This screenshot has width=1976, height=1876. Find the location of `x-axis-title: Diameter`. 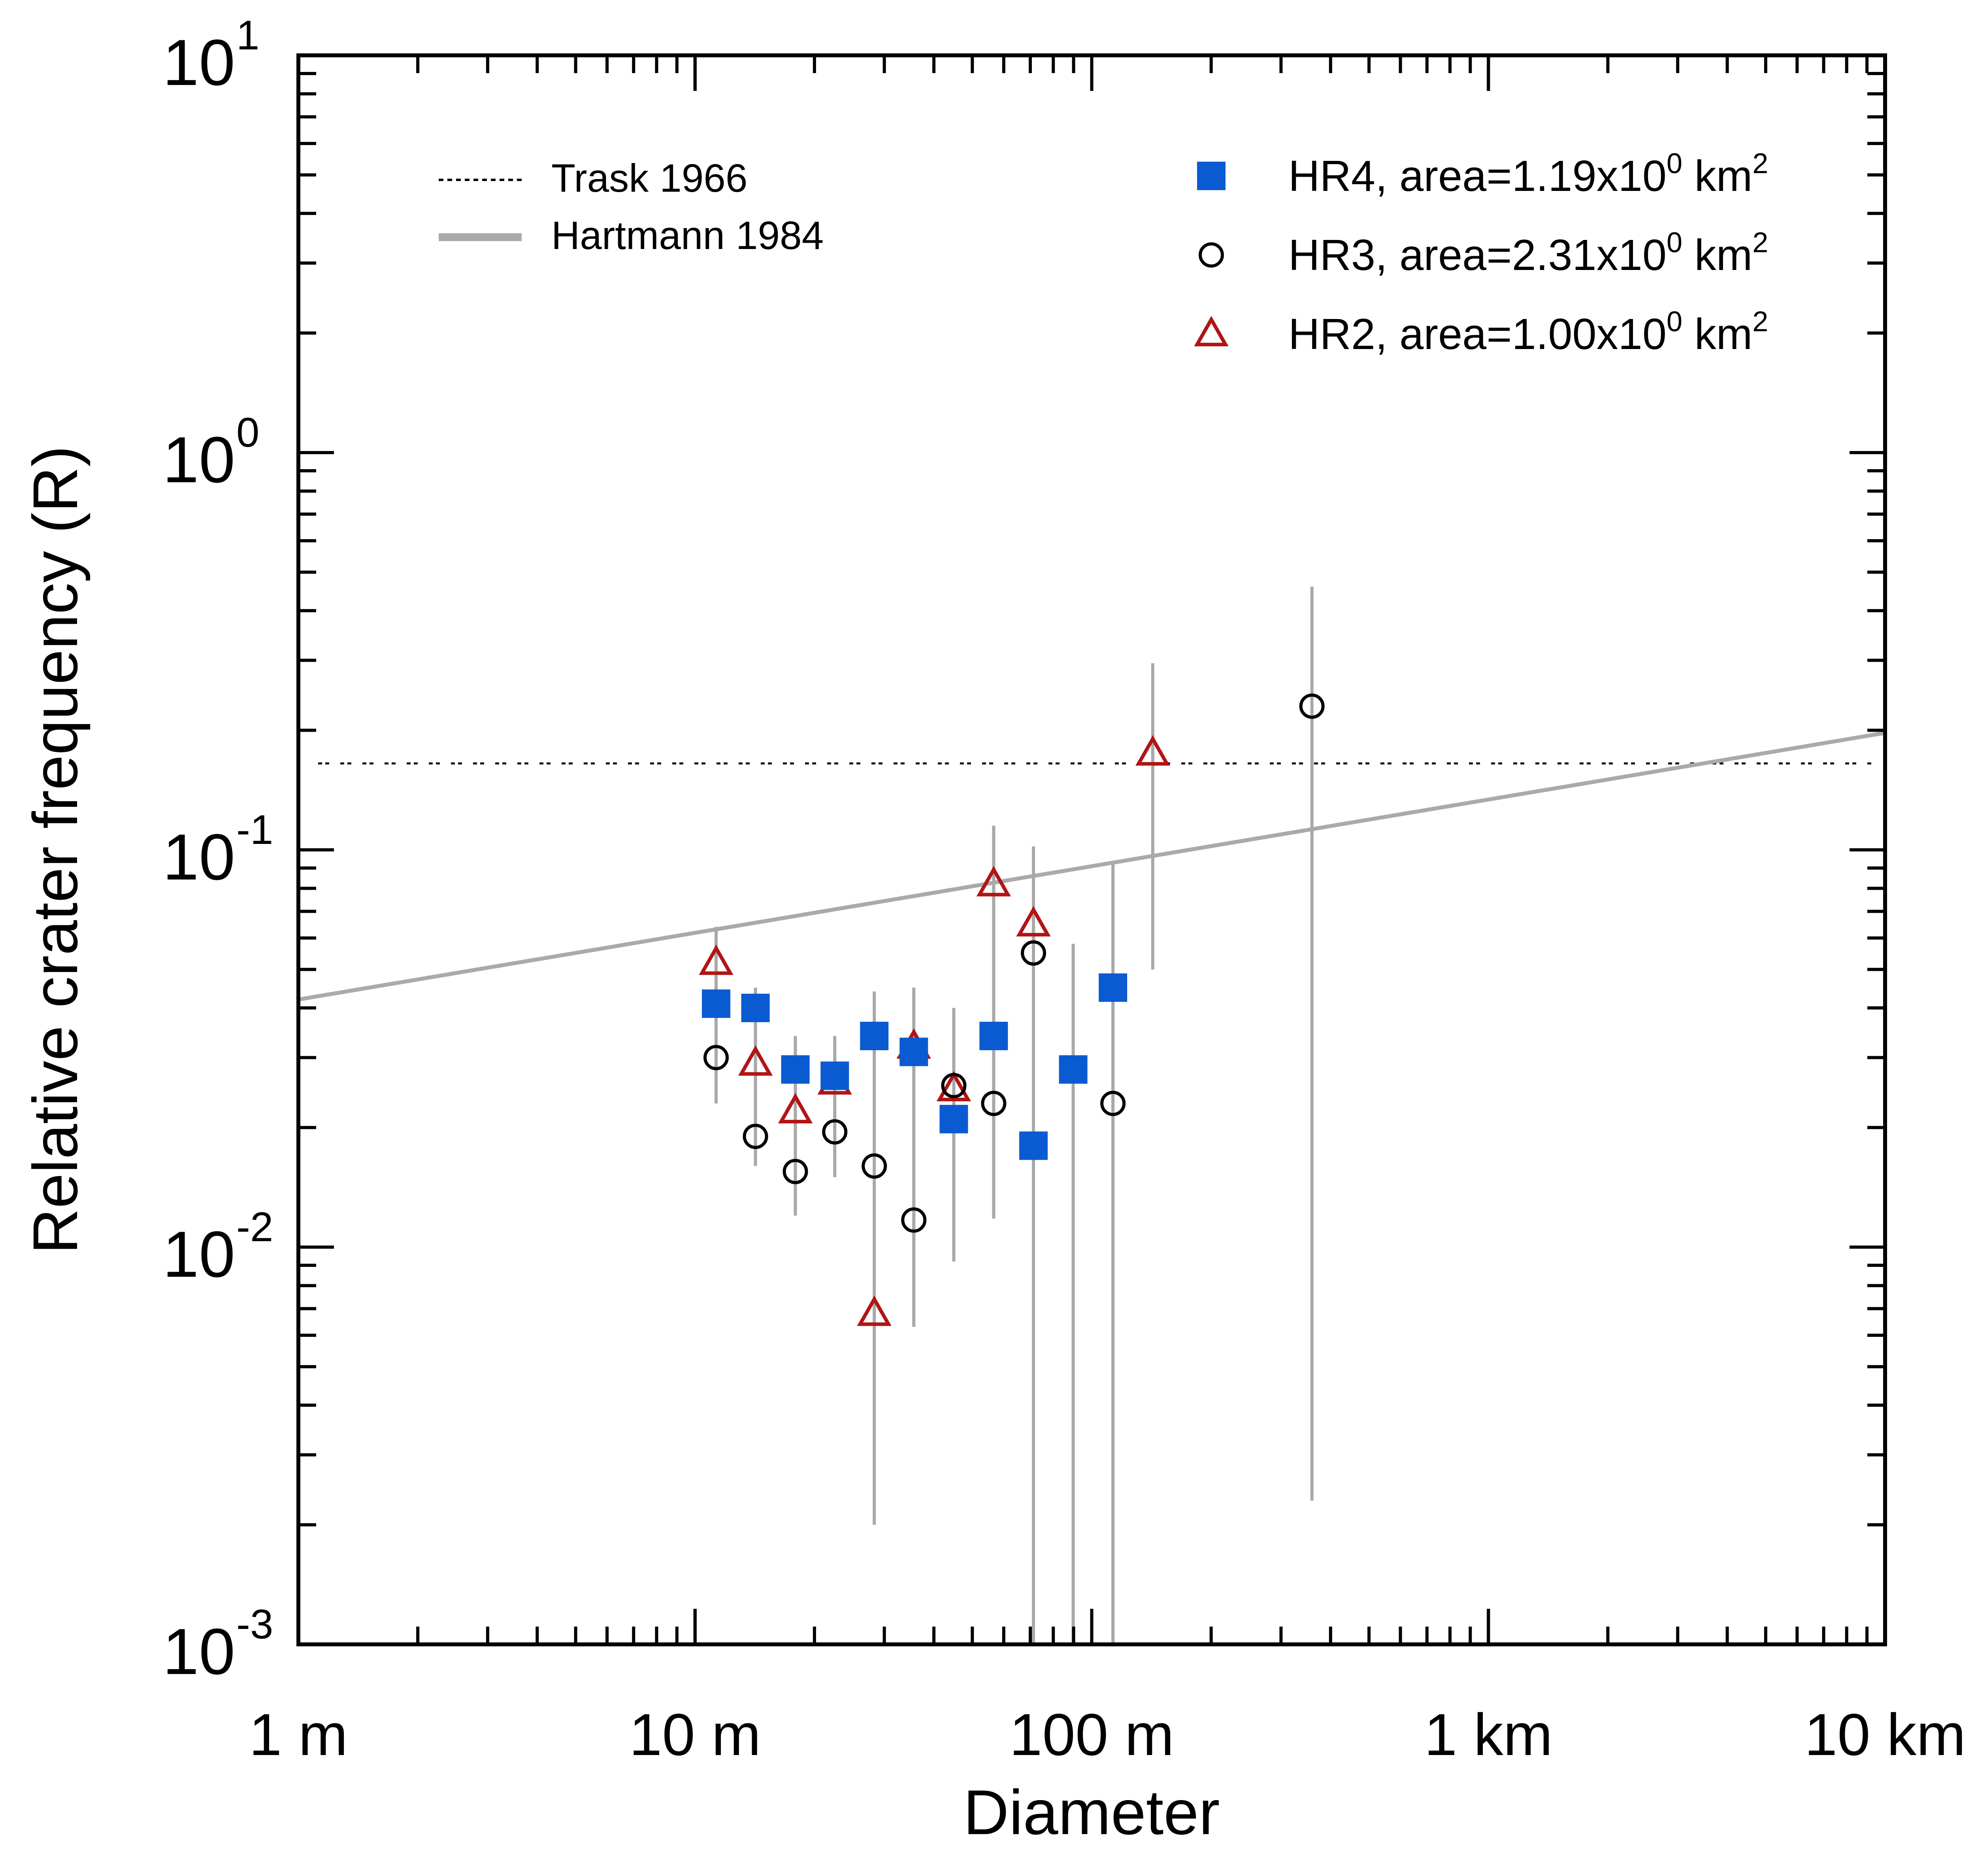

x-axis-title: Diameter is located at coordinates (1091, 1813).